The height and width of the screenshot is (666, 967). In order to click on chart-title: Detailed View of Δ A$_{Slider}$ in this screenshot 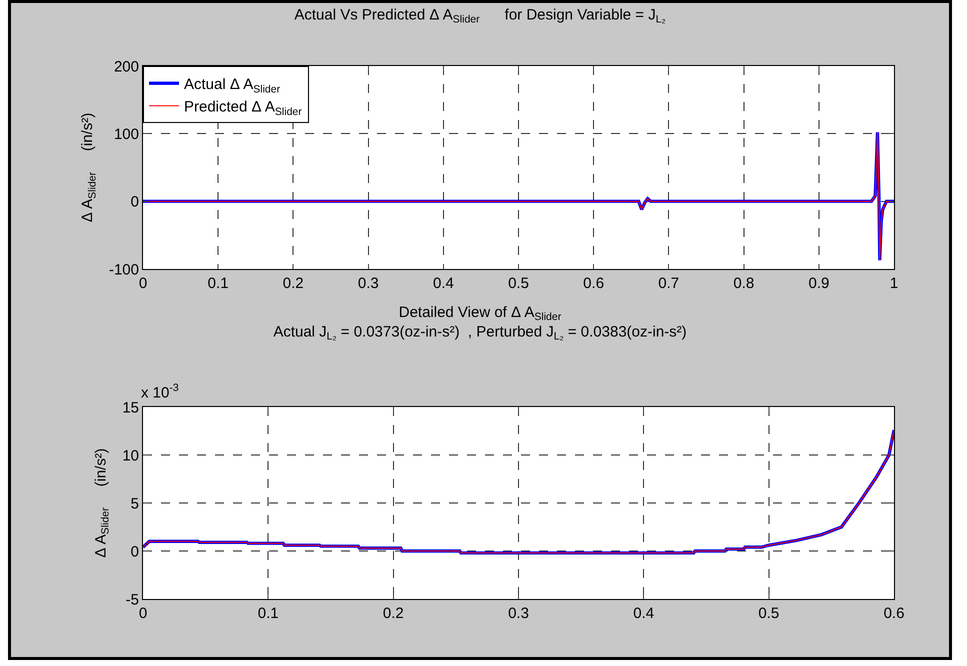, I will do `click(480, 314)`.